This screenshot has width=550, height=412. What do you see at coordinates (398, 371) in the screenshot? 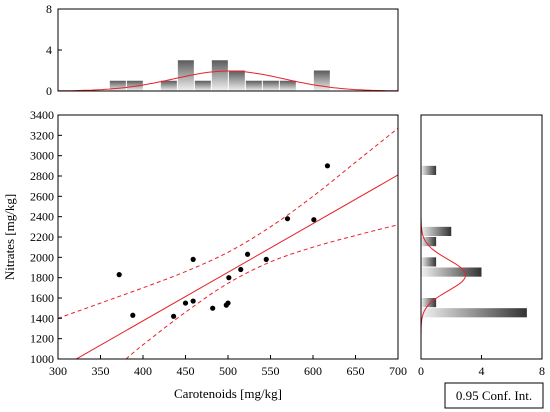
I see `x-tick-label: 700` at bounding box center [398, 371].